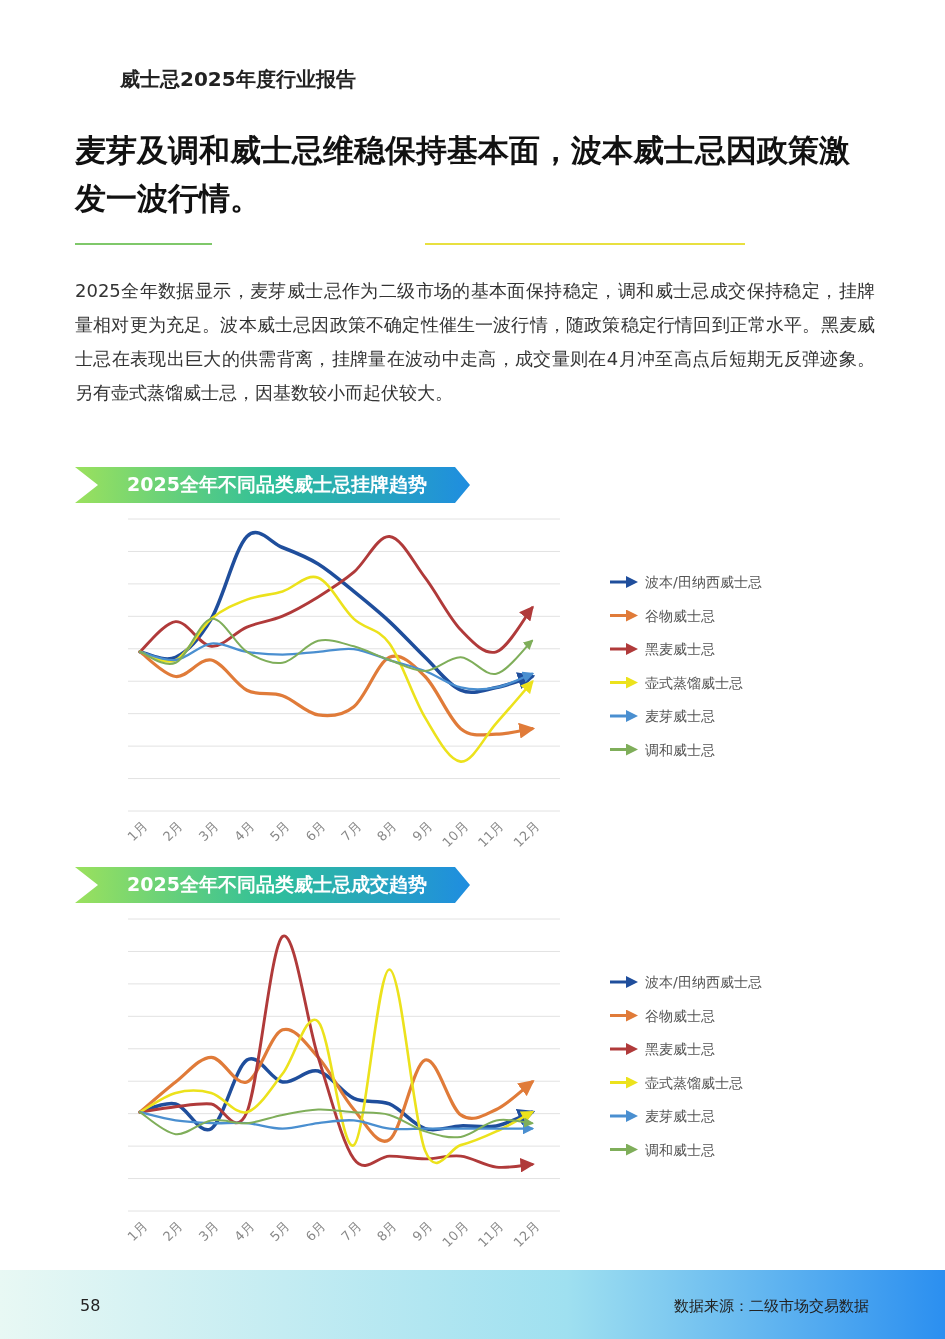 The height and width of the screenshot is (1339, 945). I want to click on source-note: 数据来源：二级市场交易数据, so click(771, 1306).